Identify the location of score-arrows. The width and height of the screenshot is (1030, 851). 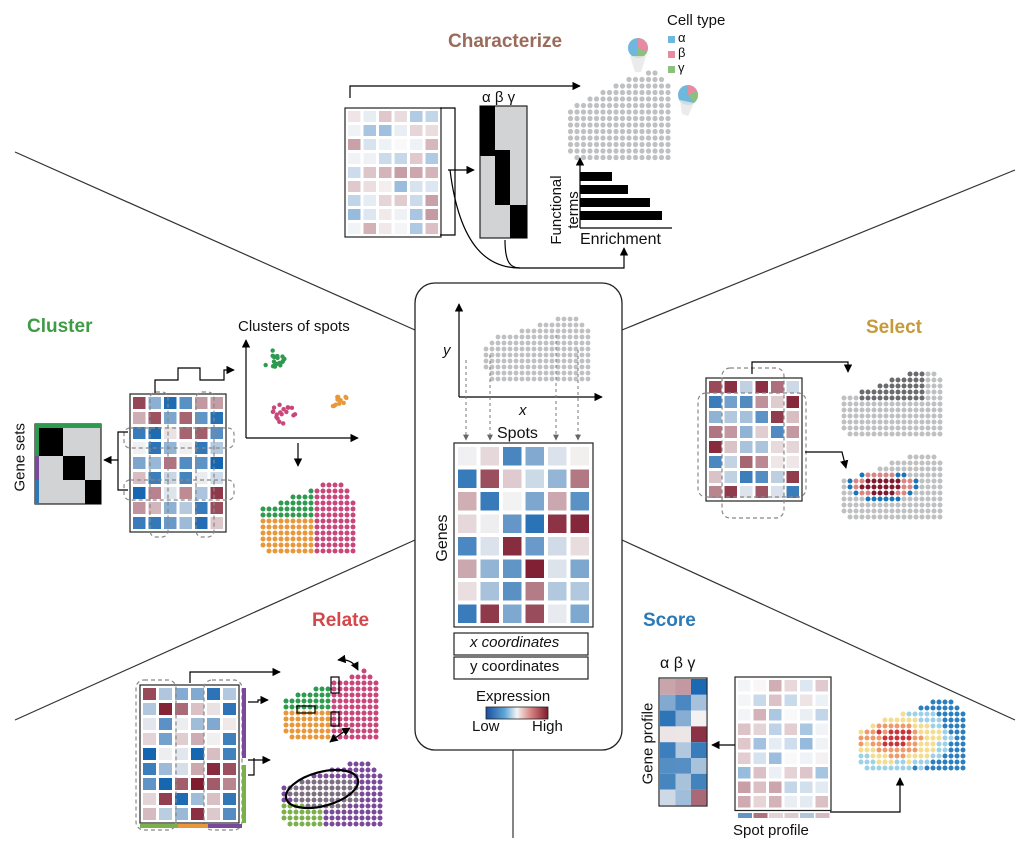
(808, 776).